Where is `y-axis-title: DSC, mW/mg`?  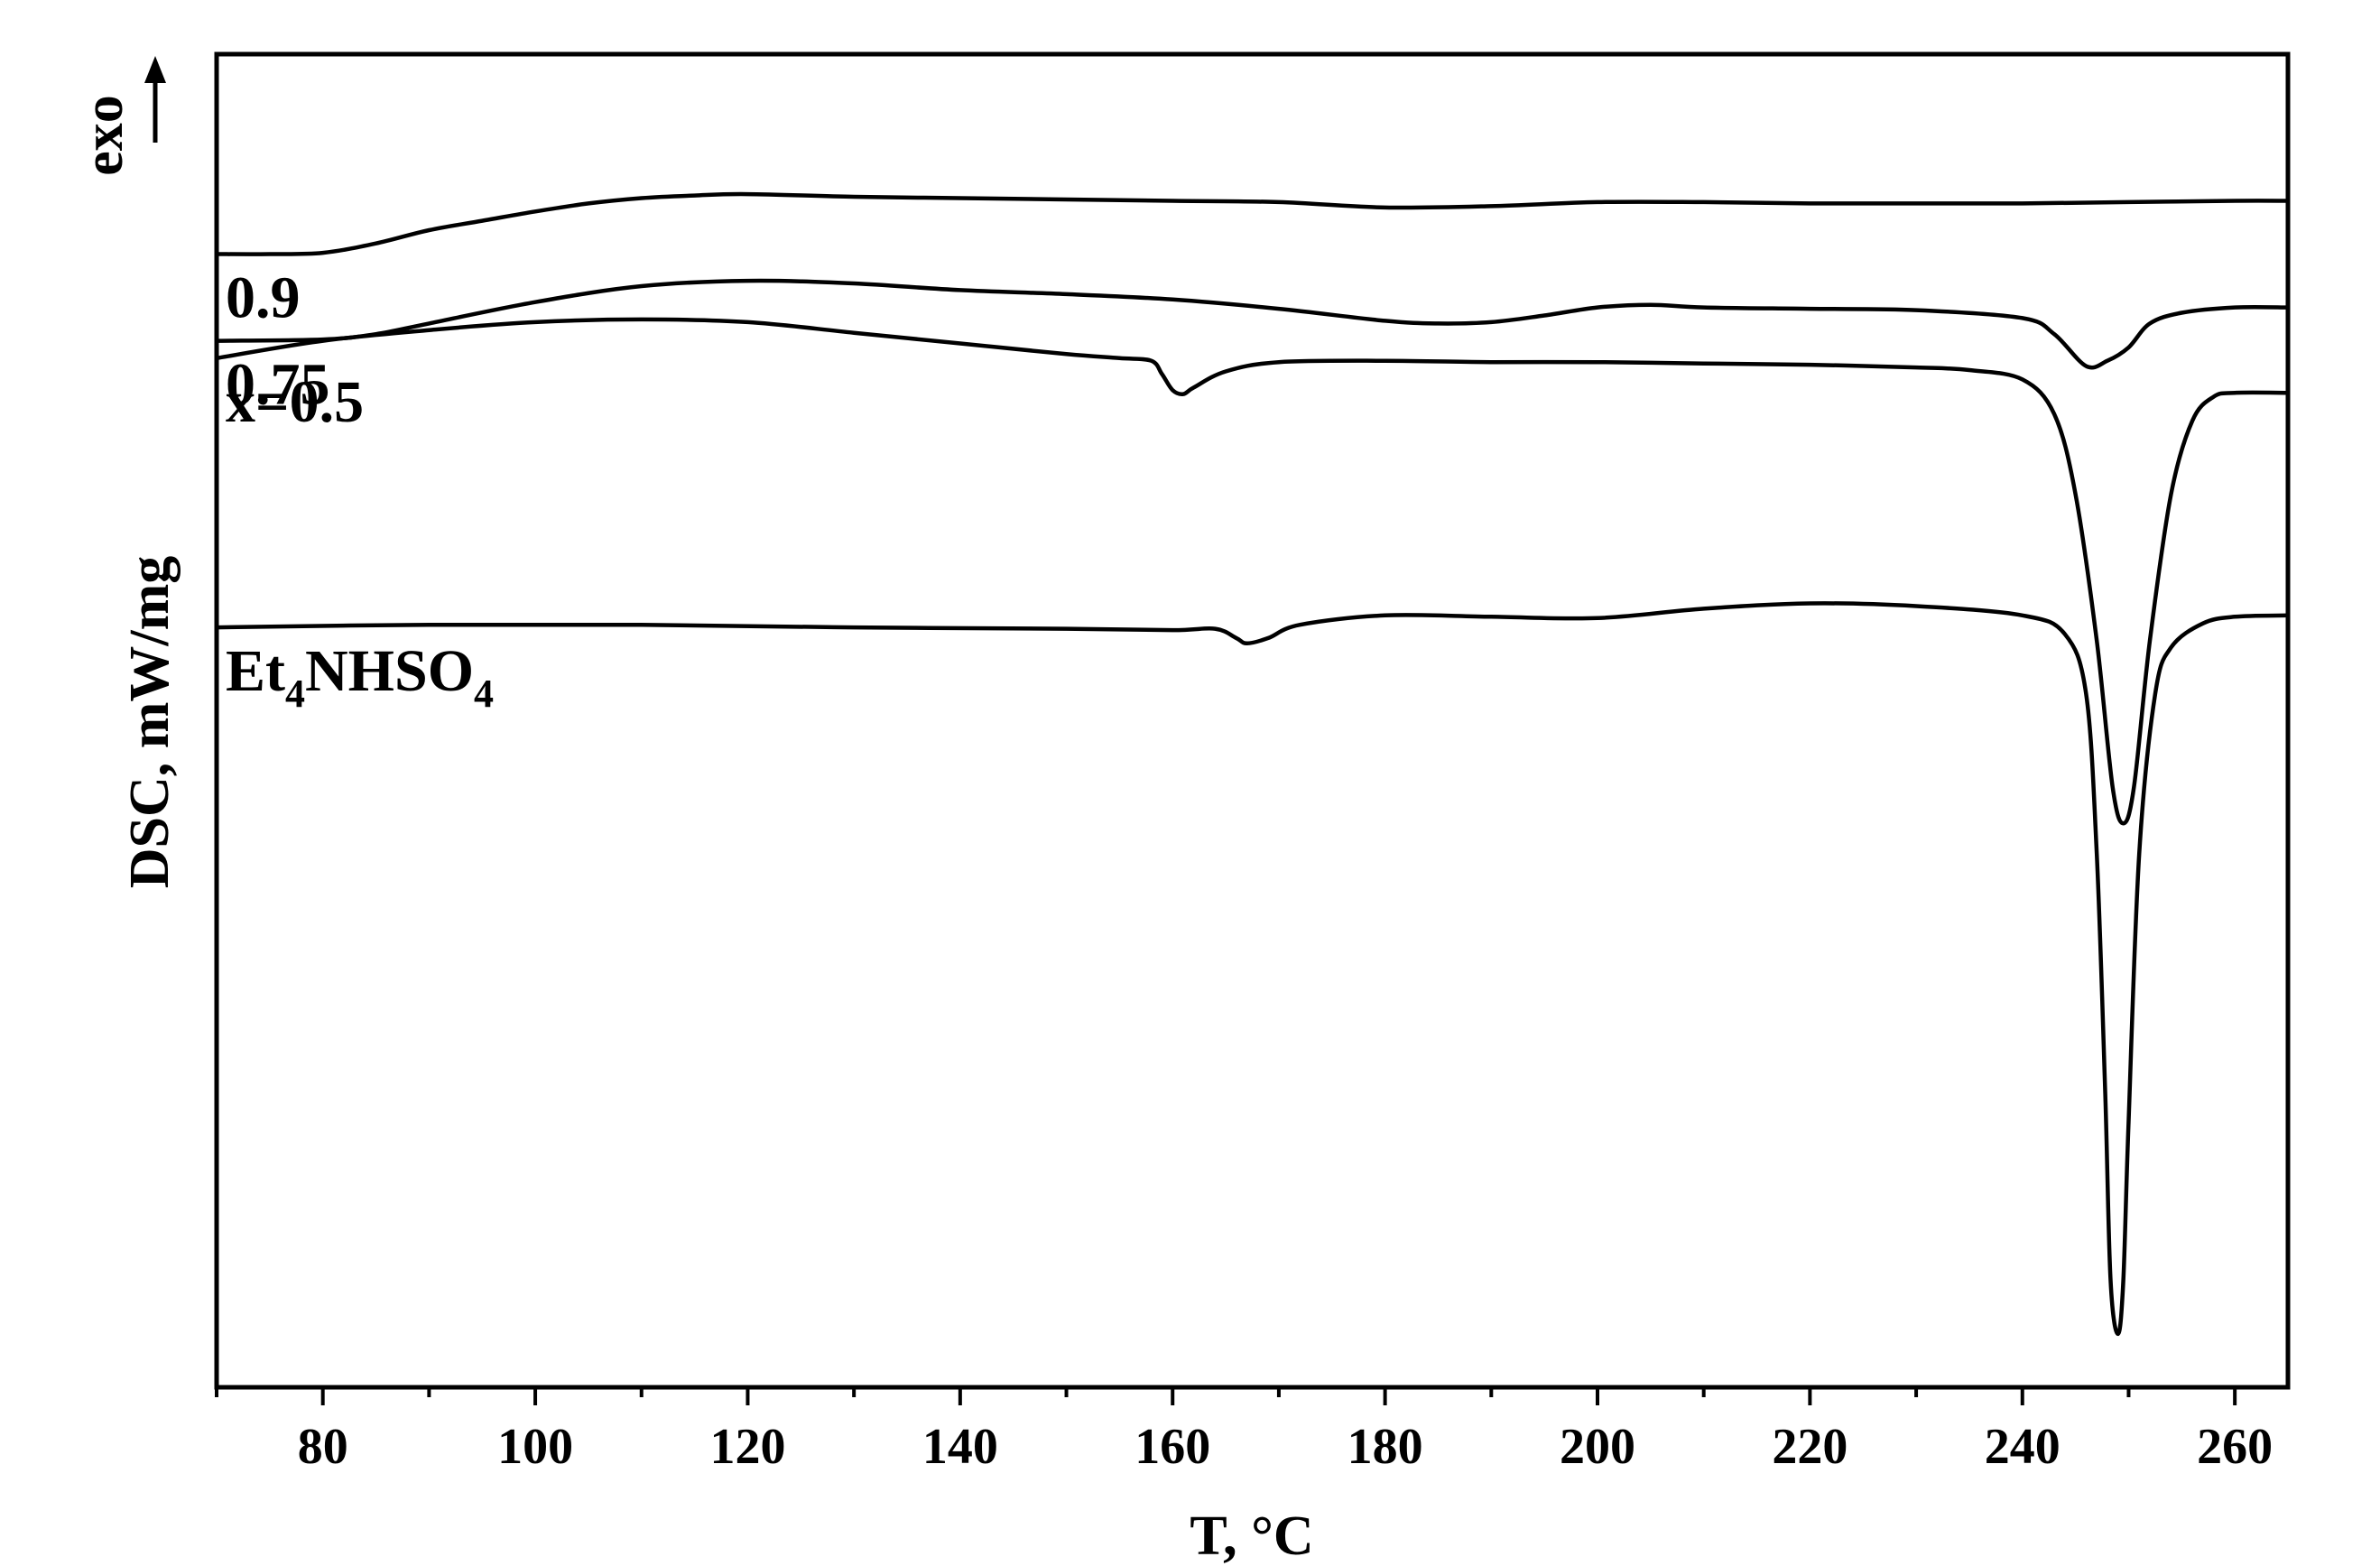 y-axis-title: DSC, mW/mg is located at coordinates (150, 723).